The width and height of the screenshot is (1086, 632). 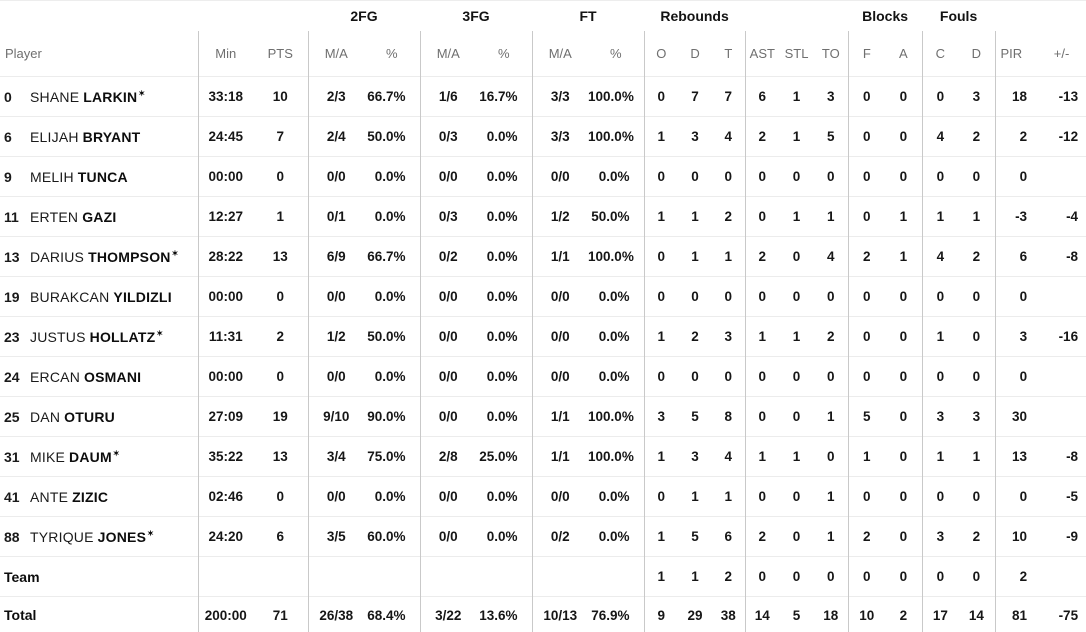 I want to click on col-header-blk-a: A, so click(x=904, y=54).